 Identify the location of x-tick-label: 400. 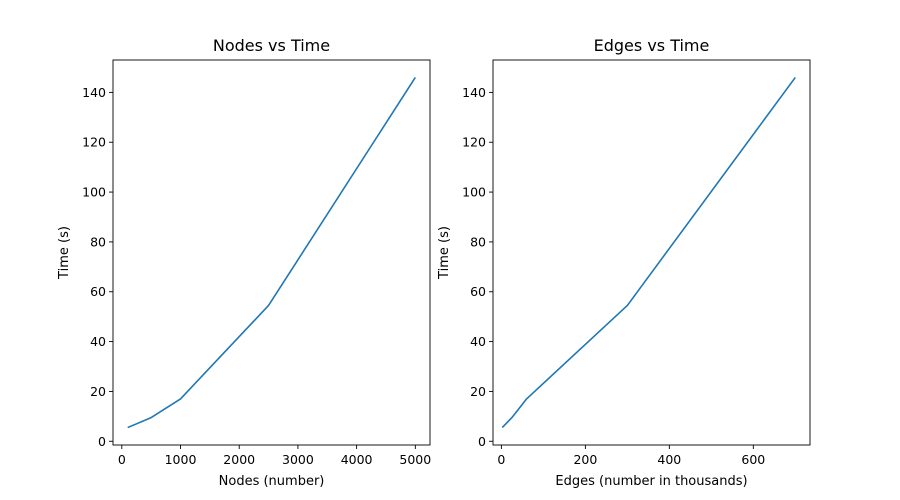
(669, 459).